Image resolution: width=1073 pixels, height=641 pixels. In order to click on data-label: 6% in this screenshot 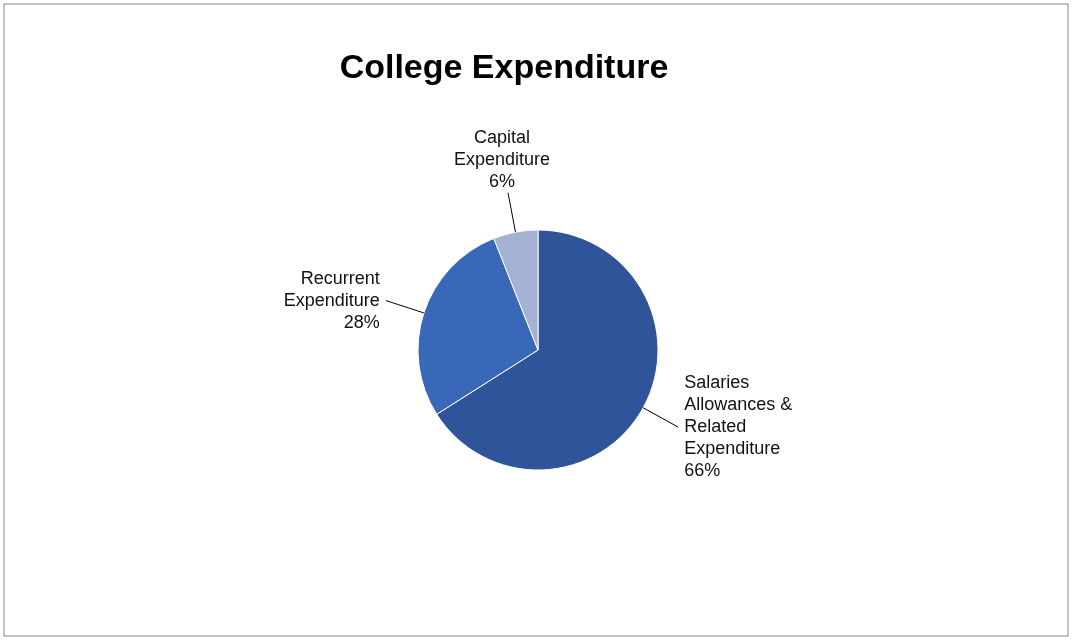, I will do `click(502, 180)`.